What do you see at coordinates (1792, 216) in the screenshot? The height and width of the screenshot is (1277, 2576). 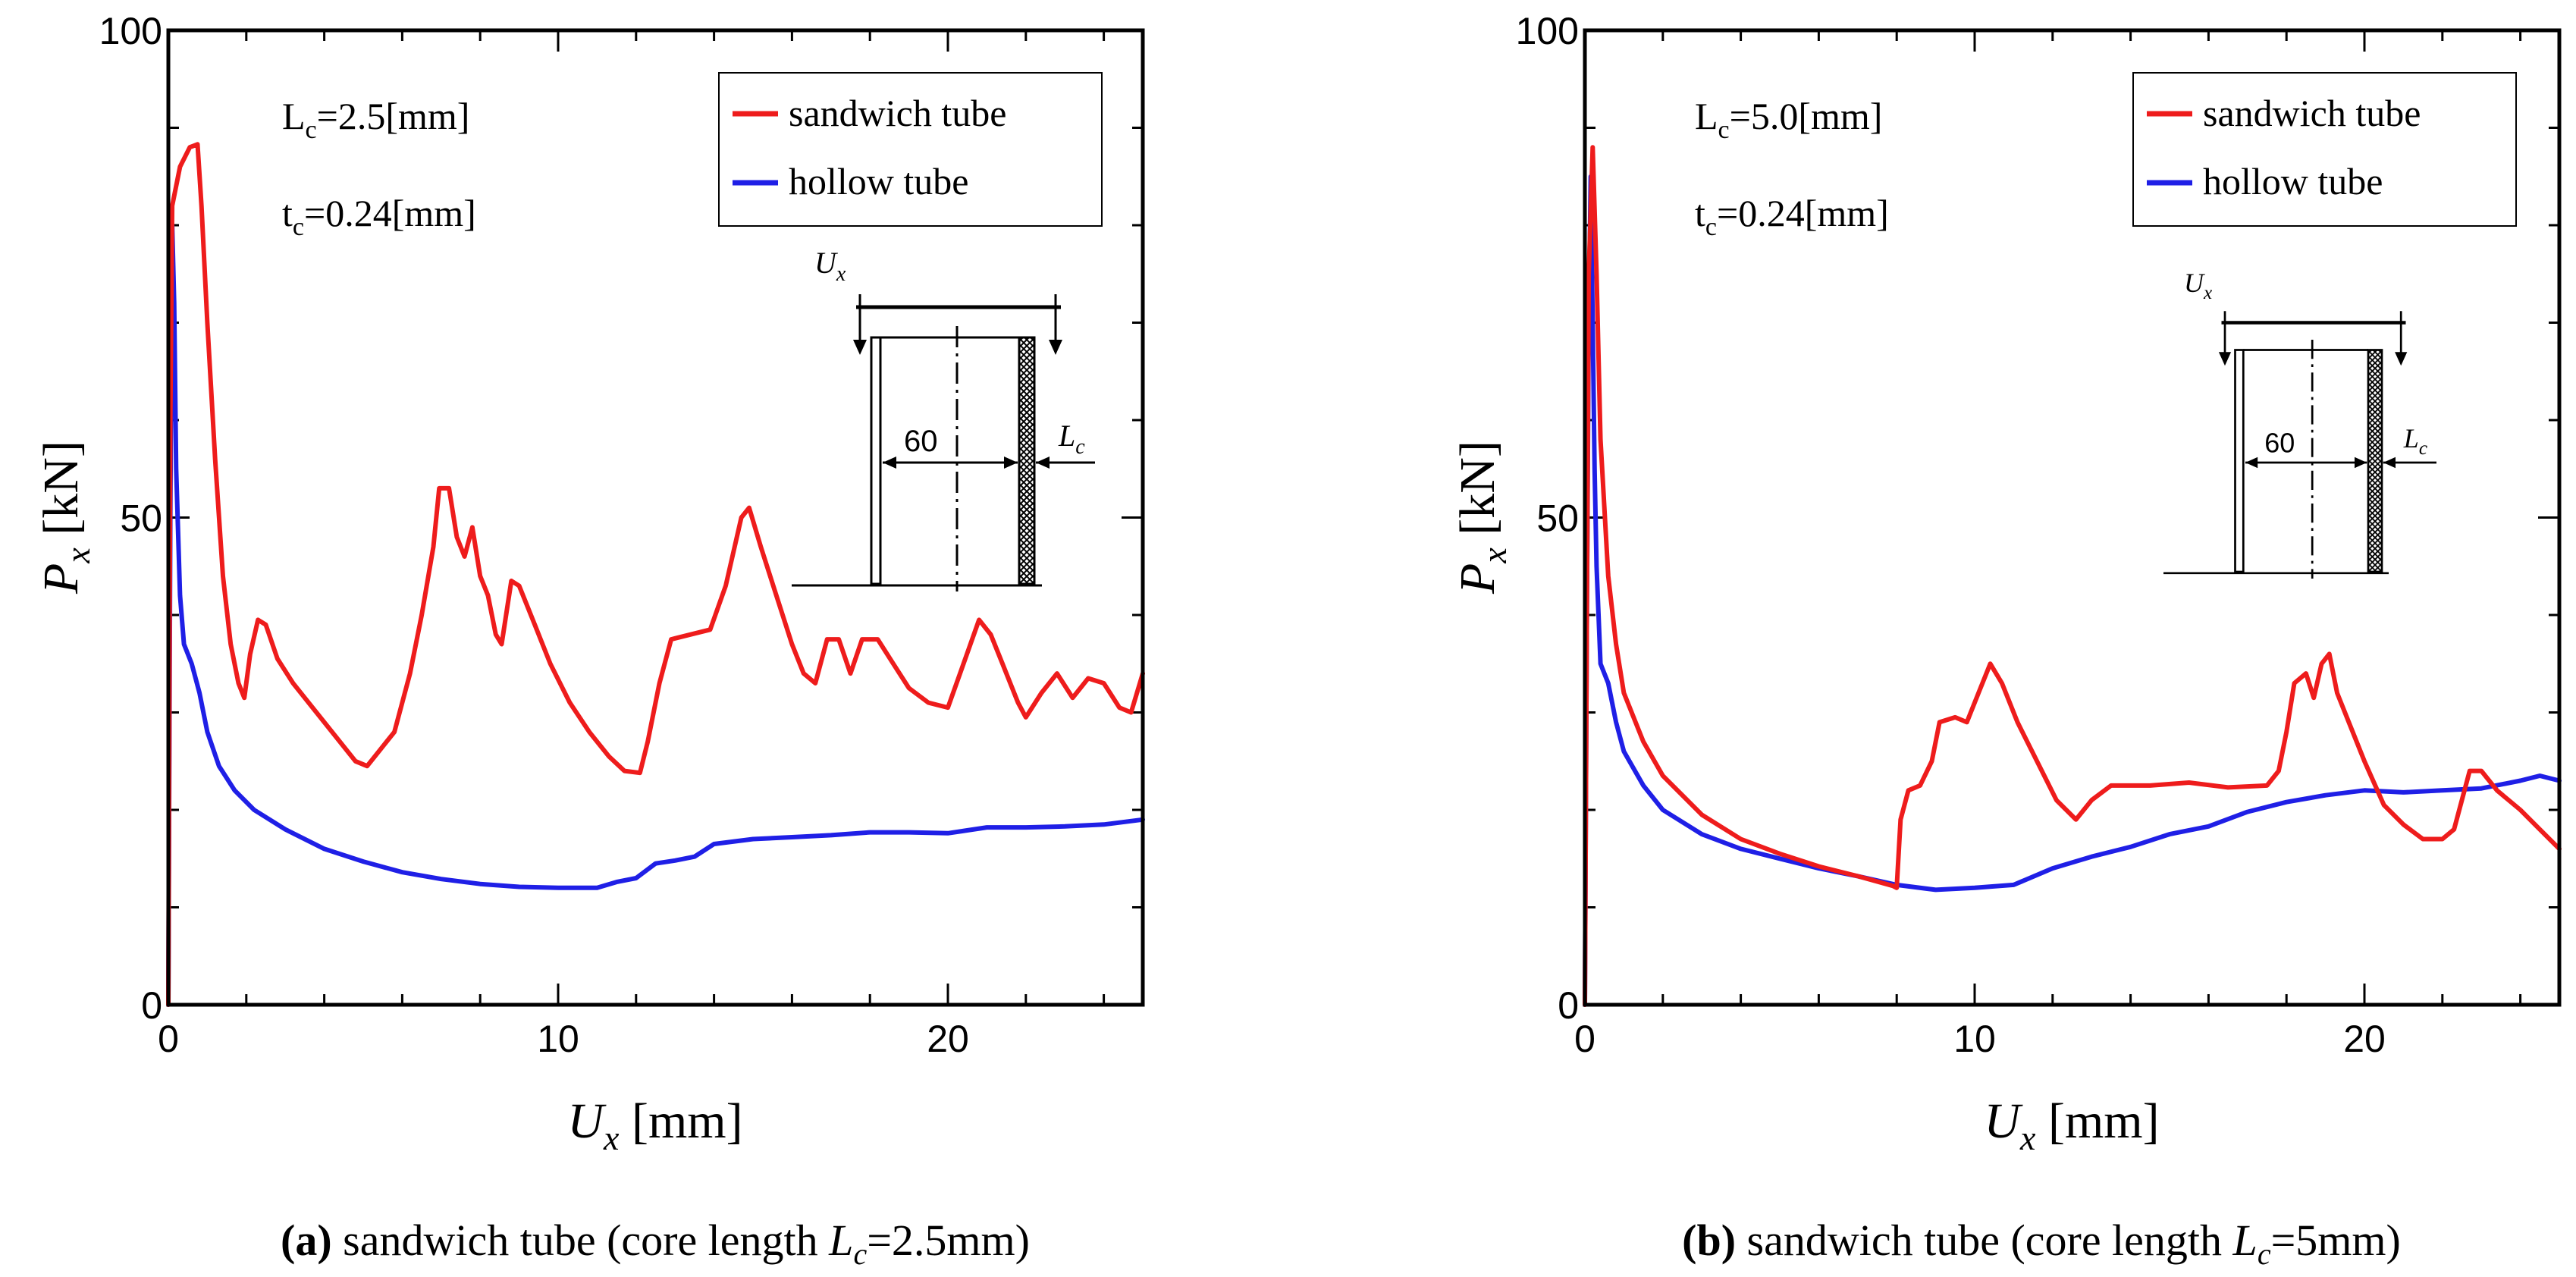 I see `panel-b-annotation-core-thickness: tc=0.24[mm]` at bounding box center [1792, 216].